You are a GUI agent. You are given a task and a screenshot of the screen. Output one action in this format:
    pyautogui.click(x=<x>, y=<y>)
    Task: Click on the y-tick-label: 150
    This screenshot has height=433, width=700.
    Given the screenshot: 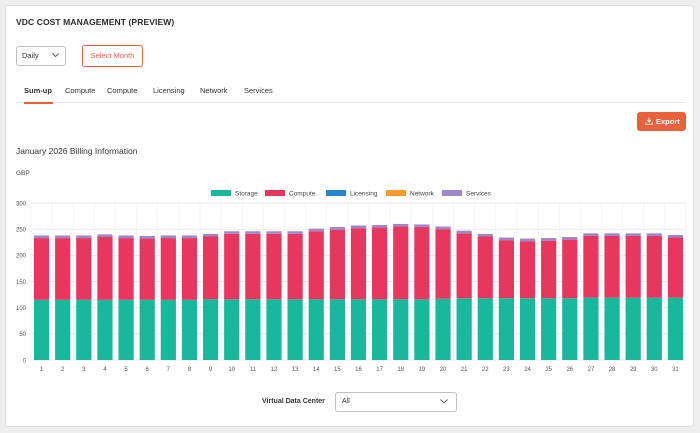 What is the action you would take?
    pyautogui.click(x=21, y=283)
    